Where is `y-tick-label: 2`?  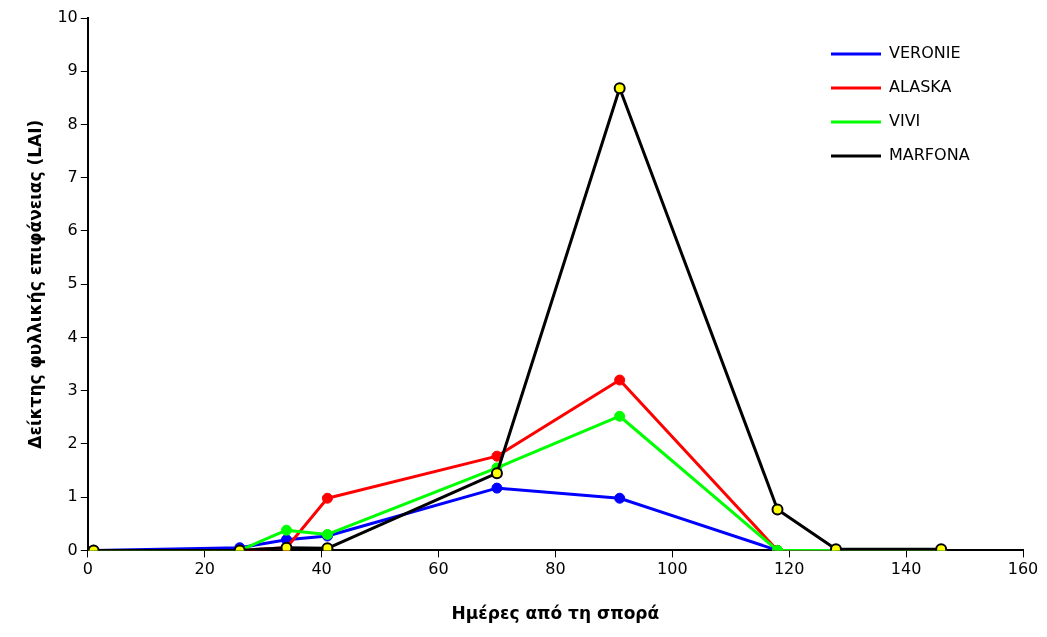 y-tick-label: 2 is located at coordinates (72, 443).